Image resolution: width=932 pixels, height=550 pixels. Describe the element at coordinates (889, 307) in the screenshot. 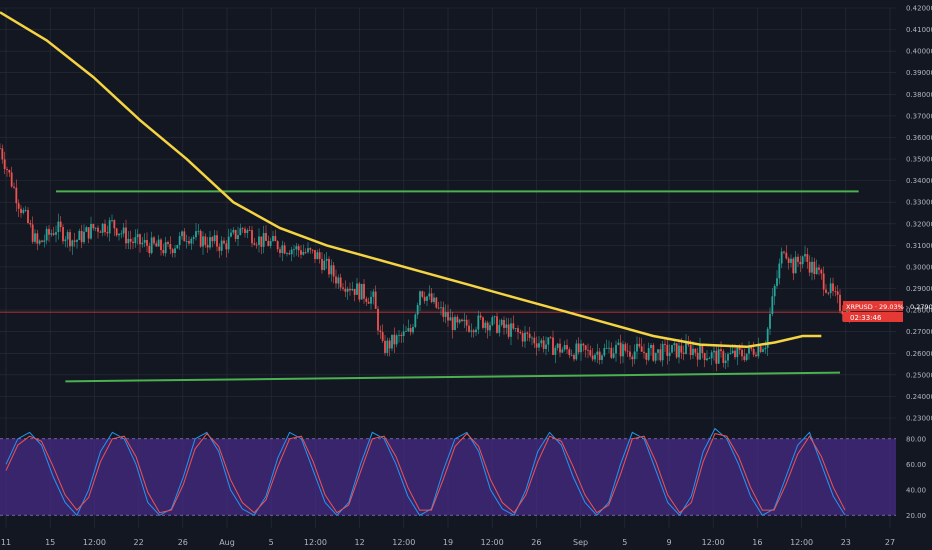

I see `price-tag-label: XRPUSD · 29.03% · 0.27905` at that location.